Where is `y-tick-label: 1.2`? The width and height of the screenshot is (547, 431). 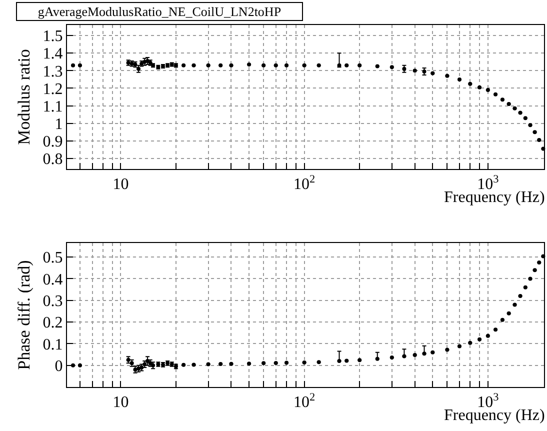 y-tick-label: 1.2 is located at coordinates (52, 89).